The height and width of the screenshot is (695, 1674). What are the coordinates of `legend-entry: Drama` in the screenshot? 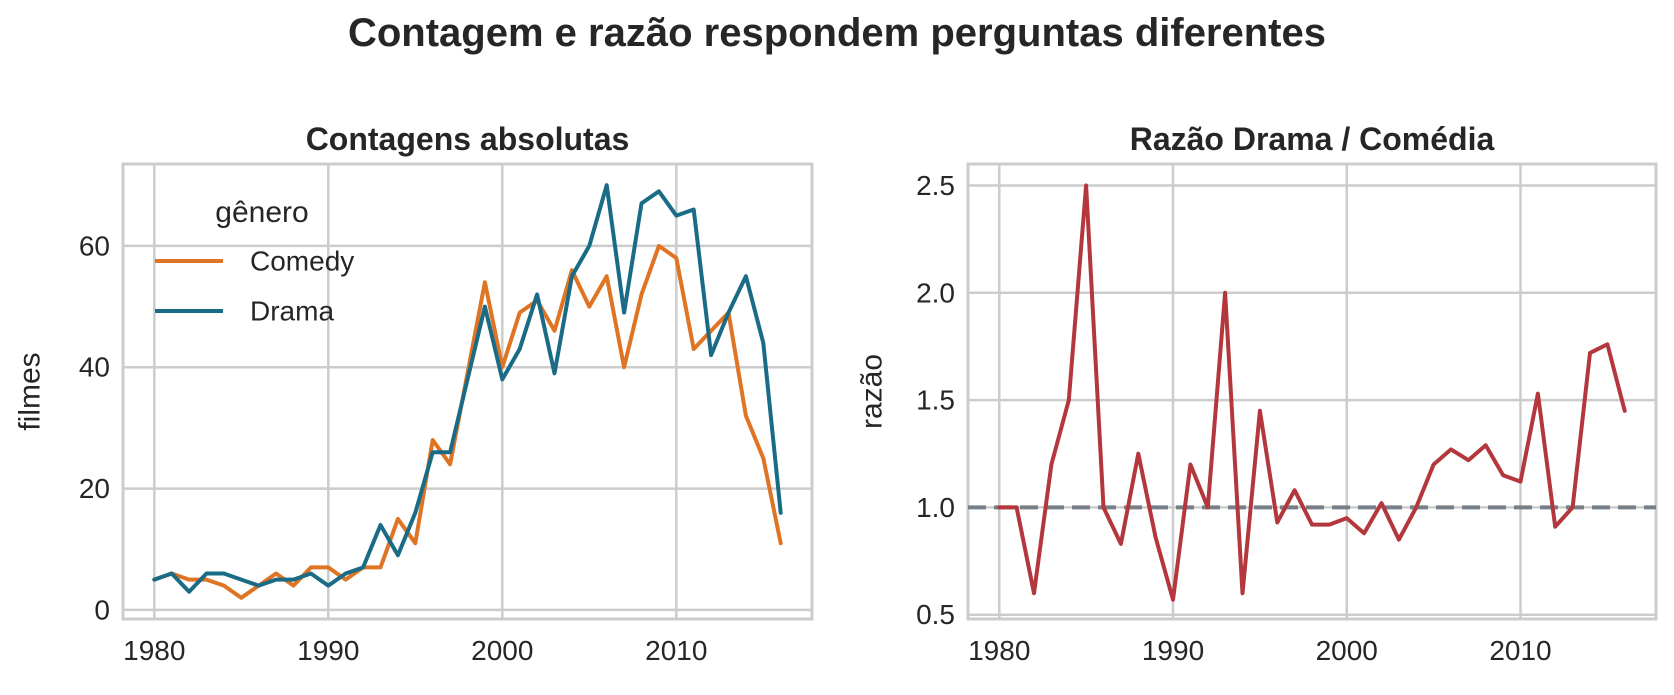 It's located at (292, 311).